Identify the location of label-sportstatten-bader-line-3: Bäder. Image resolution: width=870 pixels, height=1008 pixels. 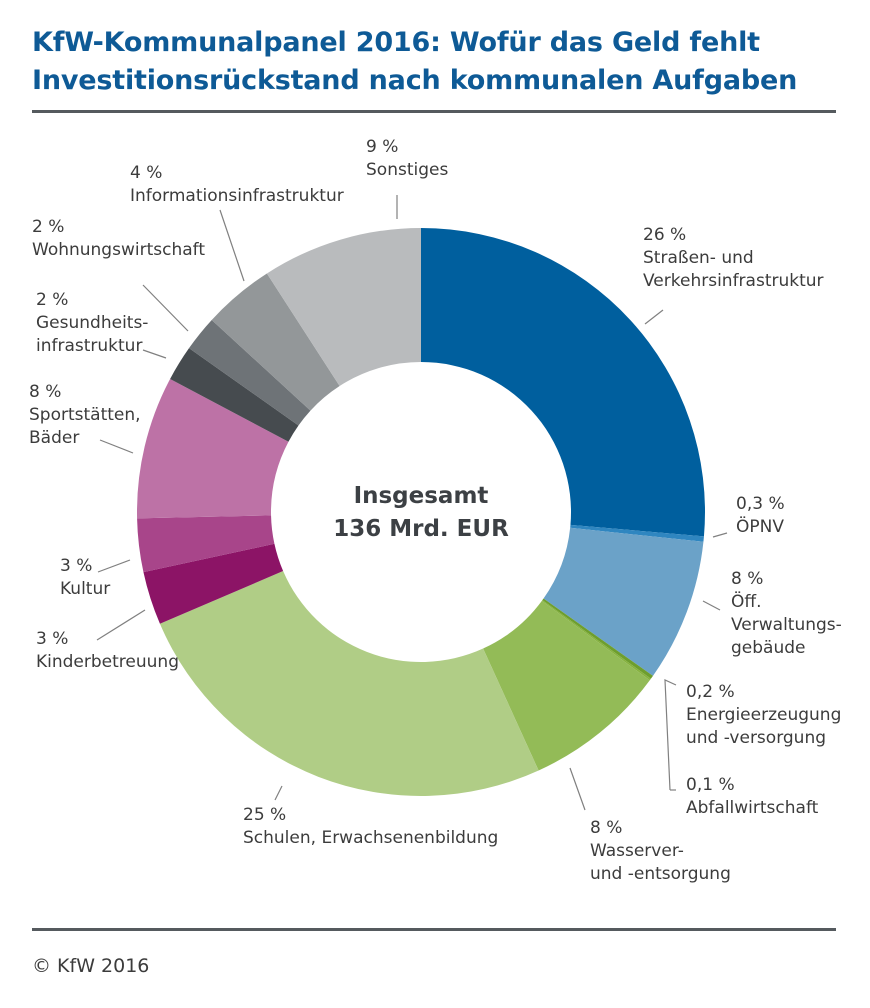
(54, 438).